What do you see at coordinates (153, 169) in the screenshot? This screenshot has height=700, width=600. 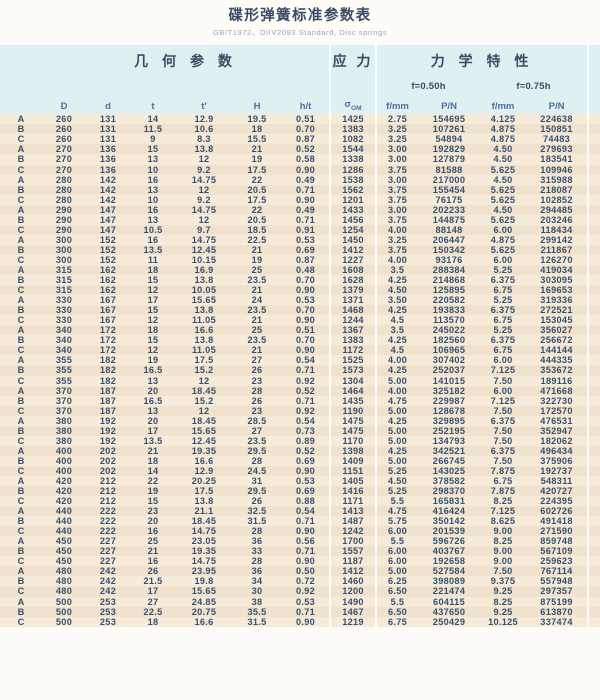 I see `cell-t: 10` at bounding box center [153, 169].